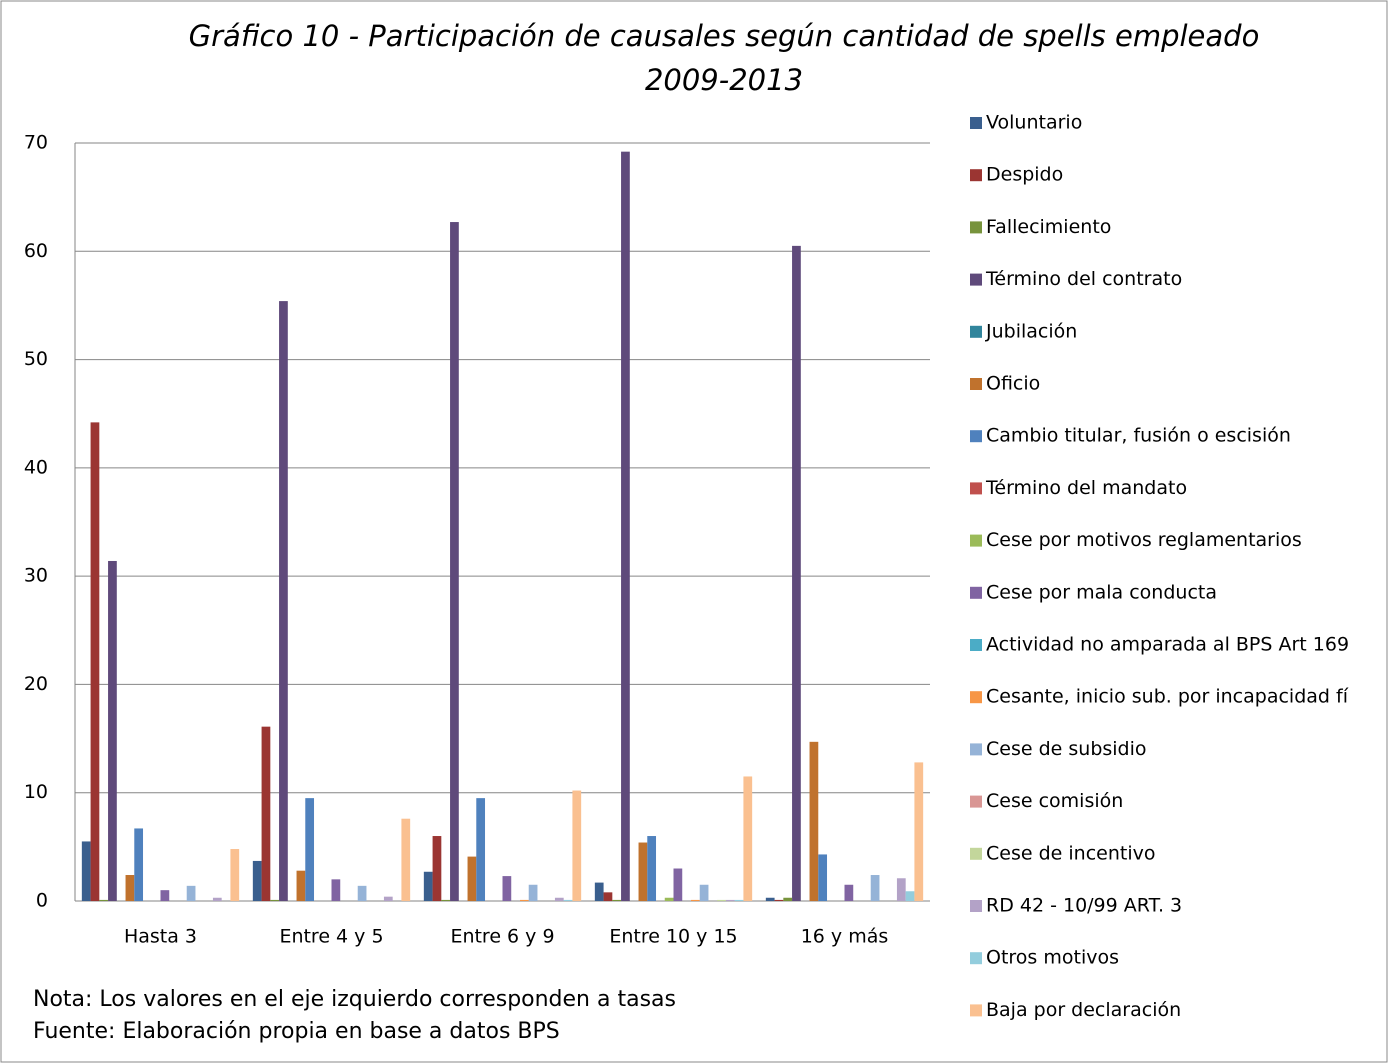 The width and height of the screenshot is (1389, 1064). I want to click on legend-label: Término del contrato, so click(1083, 279).